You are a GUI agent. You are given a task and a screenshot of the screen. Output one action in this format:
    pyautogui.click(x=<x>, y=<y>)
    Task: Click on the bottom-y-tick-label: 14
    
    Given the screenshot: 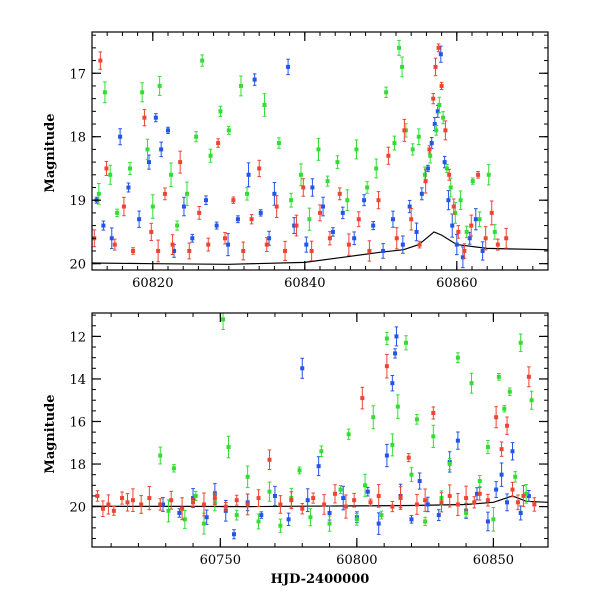 What is the action you would take?
    pyautogui.click(x=77, y=380)
    